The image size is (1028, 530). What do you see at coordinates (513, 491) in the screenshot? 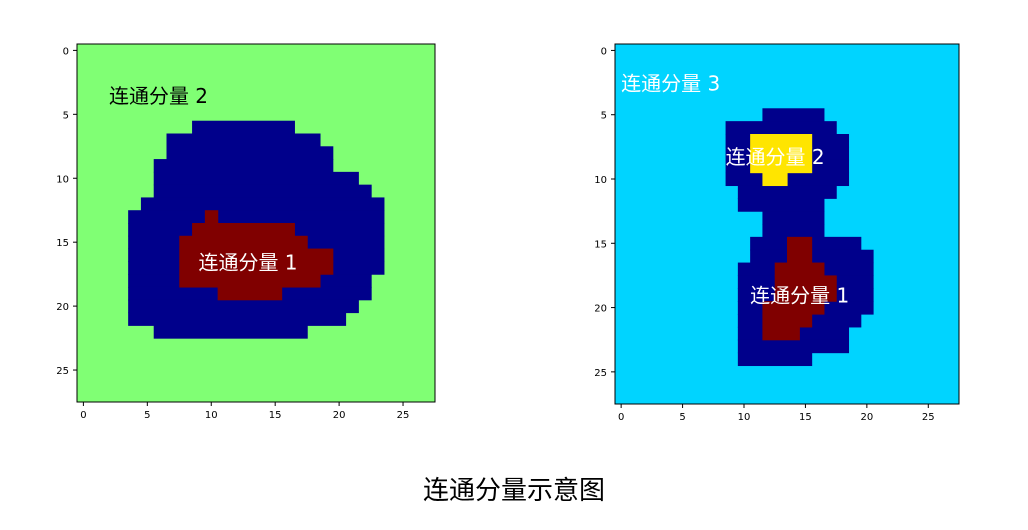
I see `figure-caption: 连通分量示意图` at bounding box center [513, 491].